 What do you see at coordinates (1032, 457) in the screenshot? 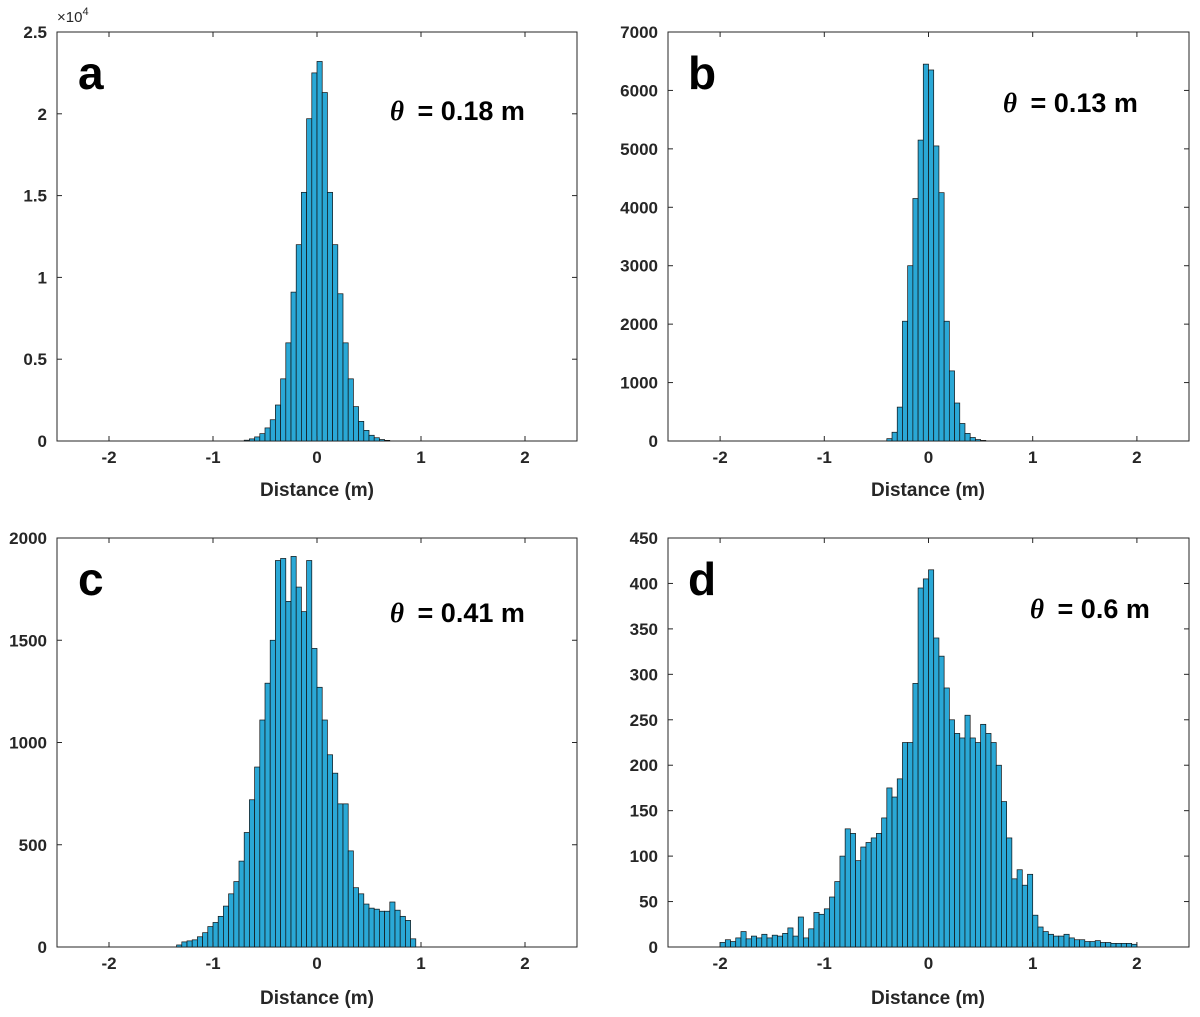
I see `x-tick-label: 1` at bounding box center [1032, 457].